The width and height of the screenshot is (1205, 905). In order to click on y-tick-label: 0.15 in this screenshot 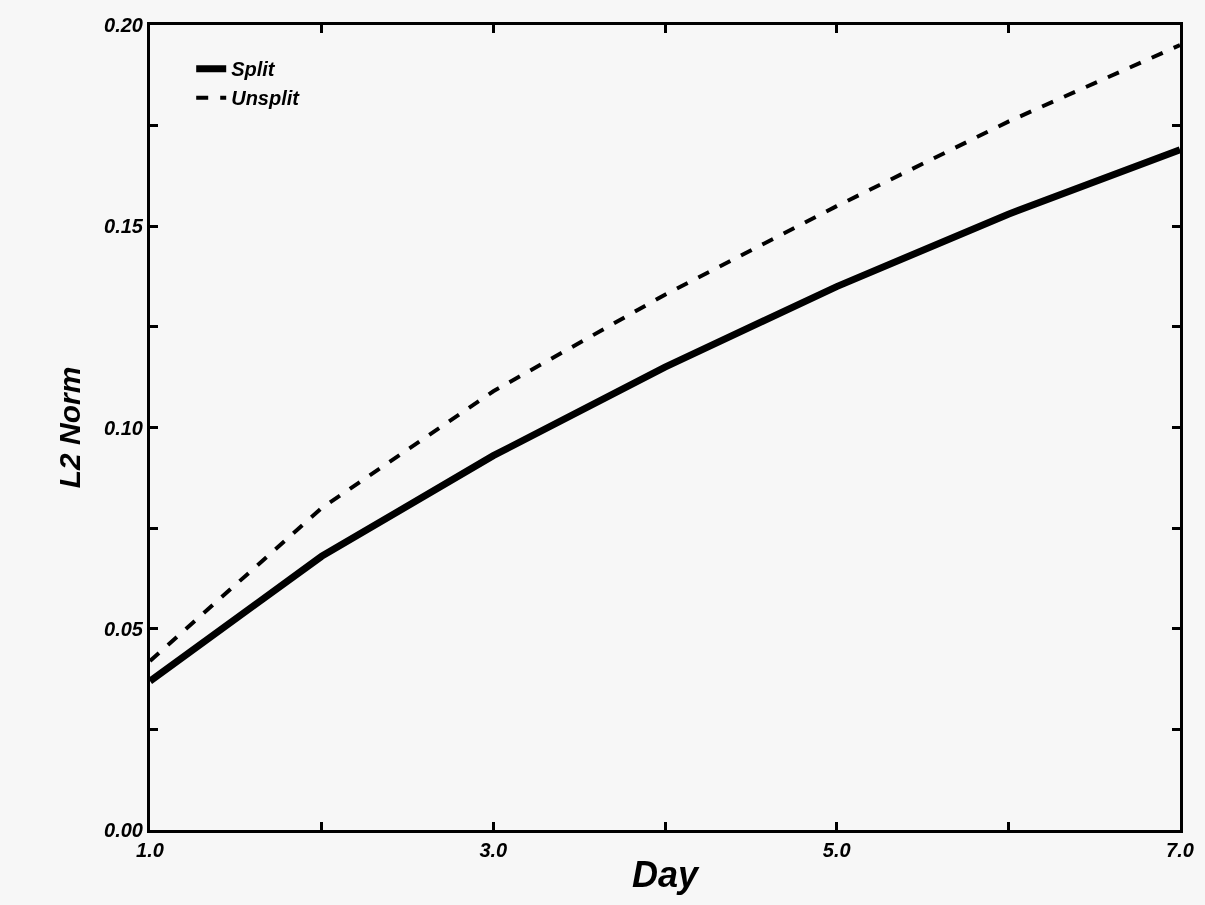, I will do `click(124, 226)`.